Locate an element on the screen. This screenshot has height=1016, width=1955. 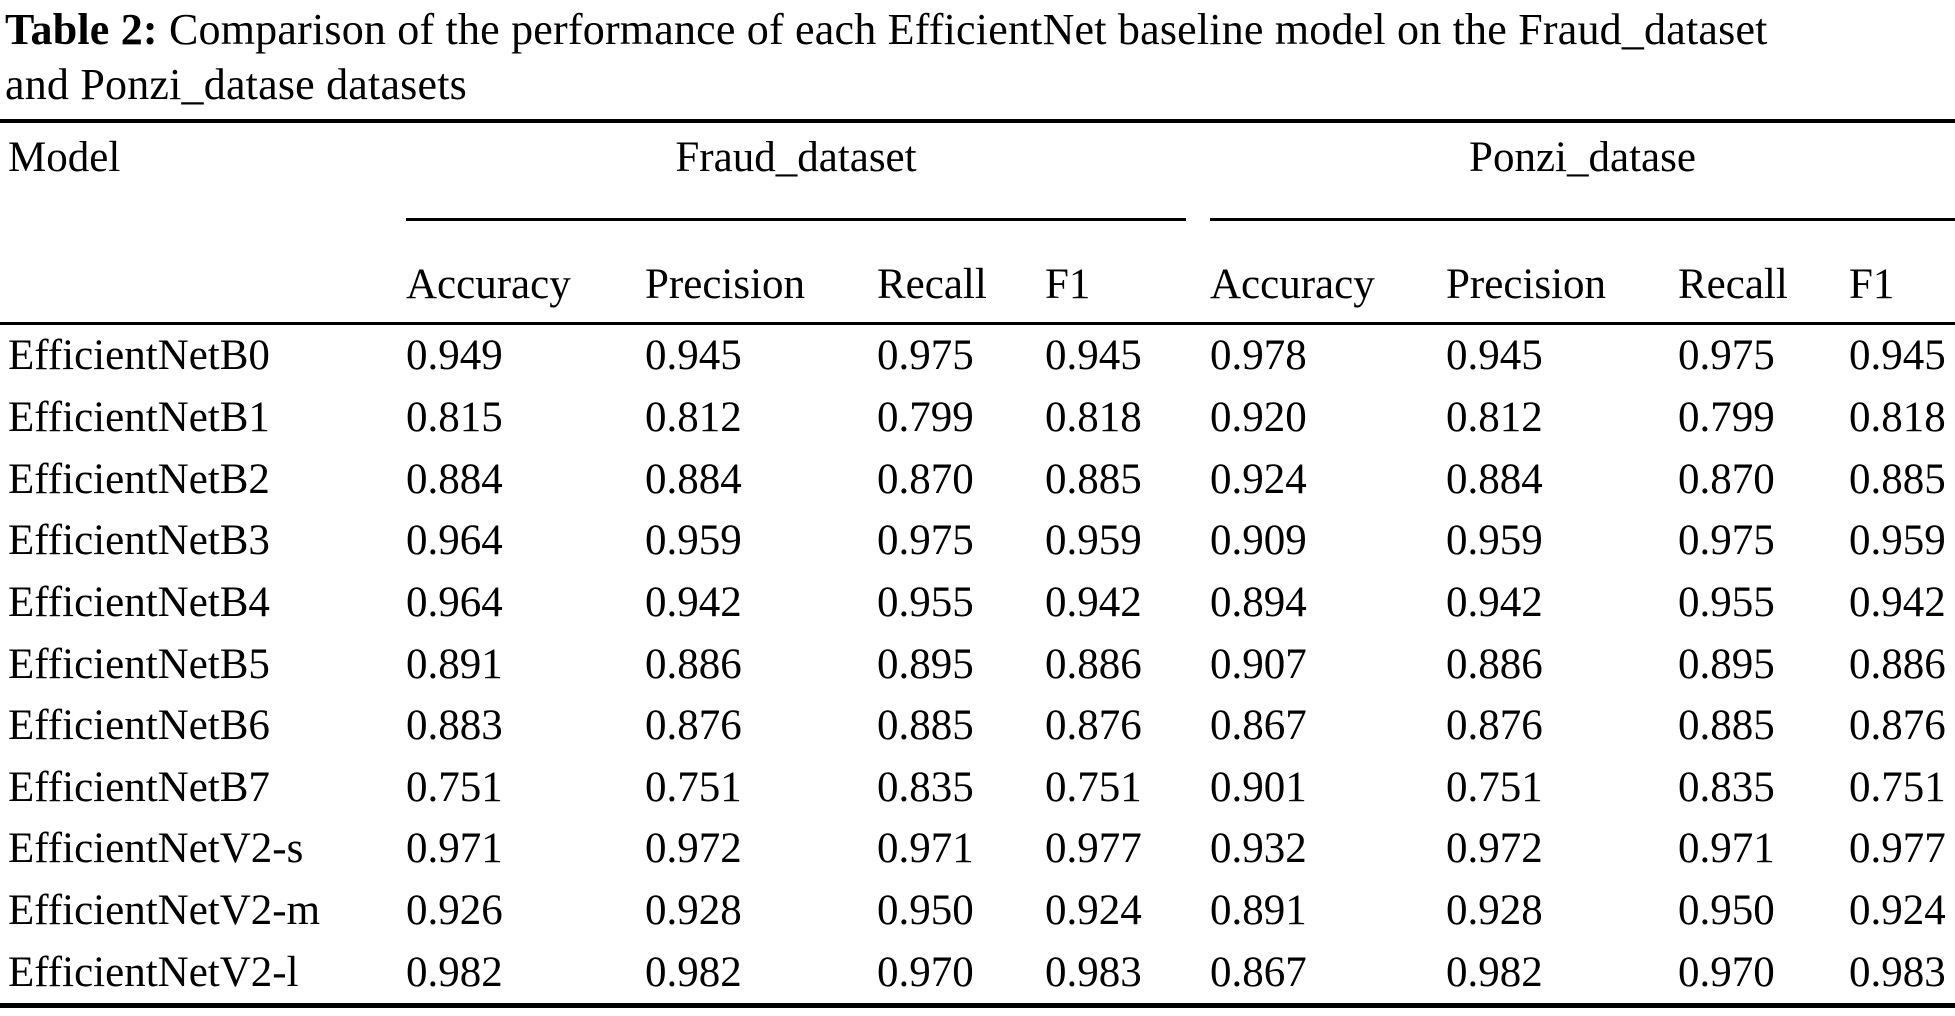
ponzi-accuracy-cell: 0.978 is located at coordinates (1258, 356).